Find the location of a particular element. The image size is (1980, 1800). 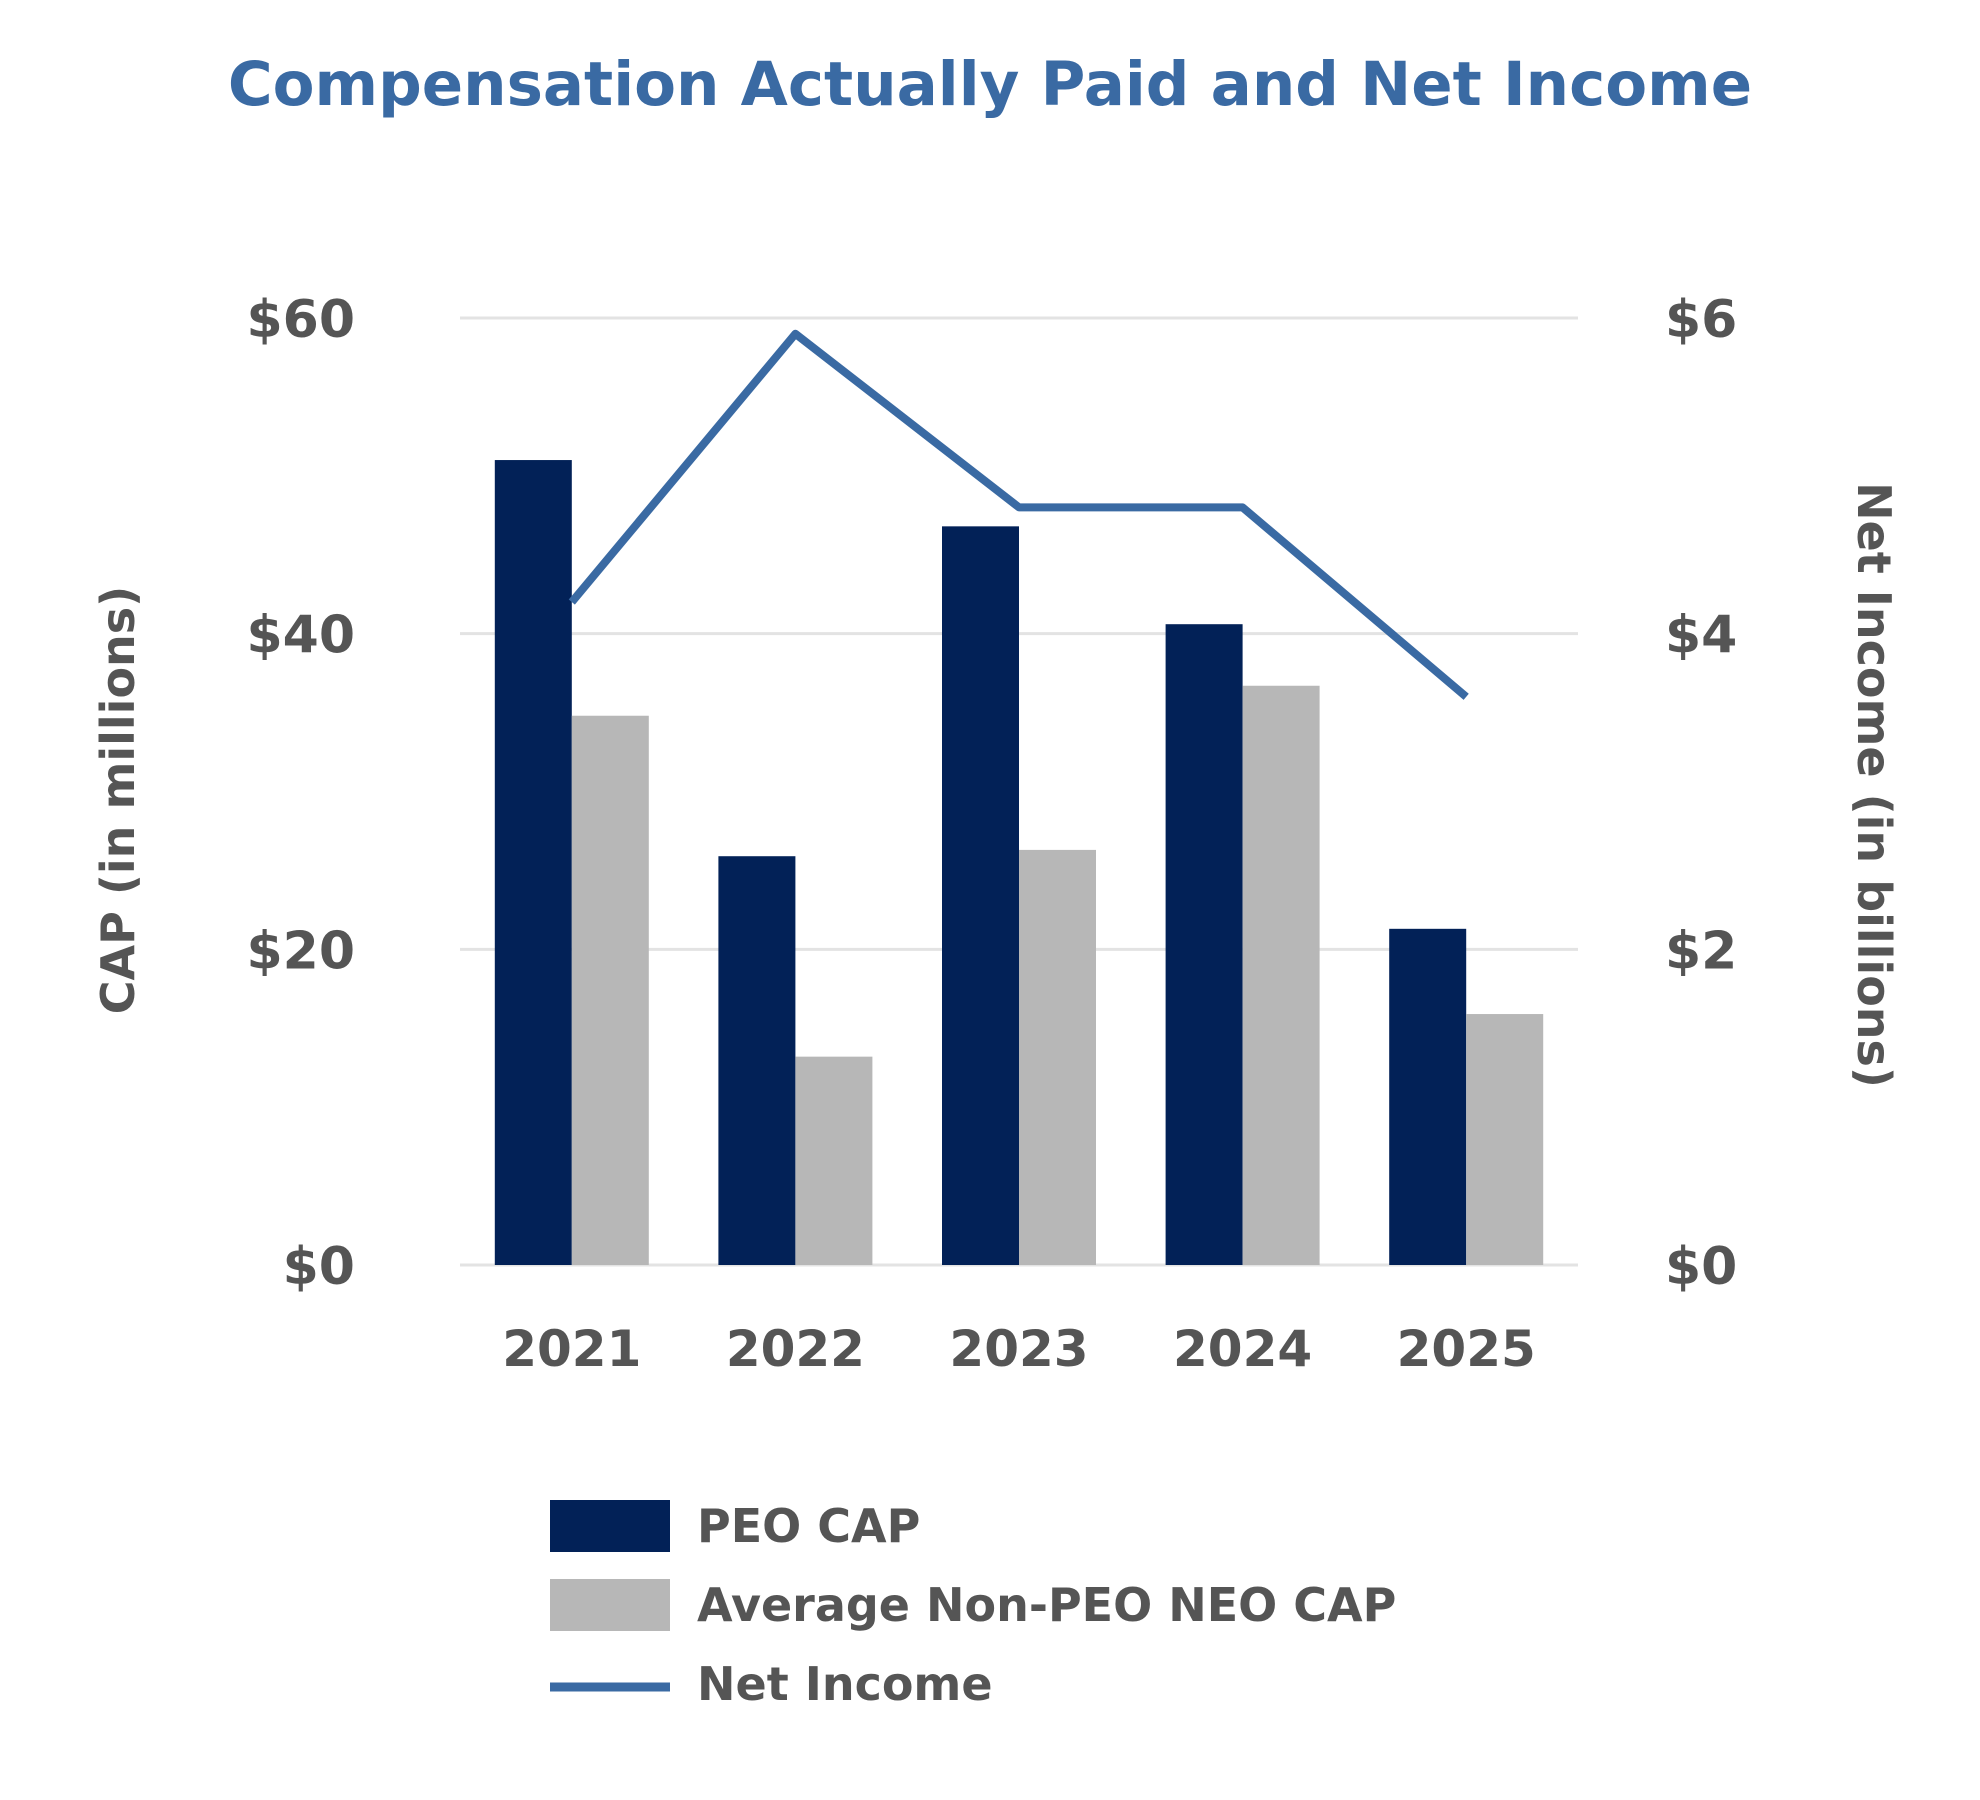

bar-peo-cap-2021 is located at coordinates (533, 862).